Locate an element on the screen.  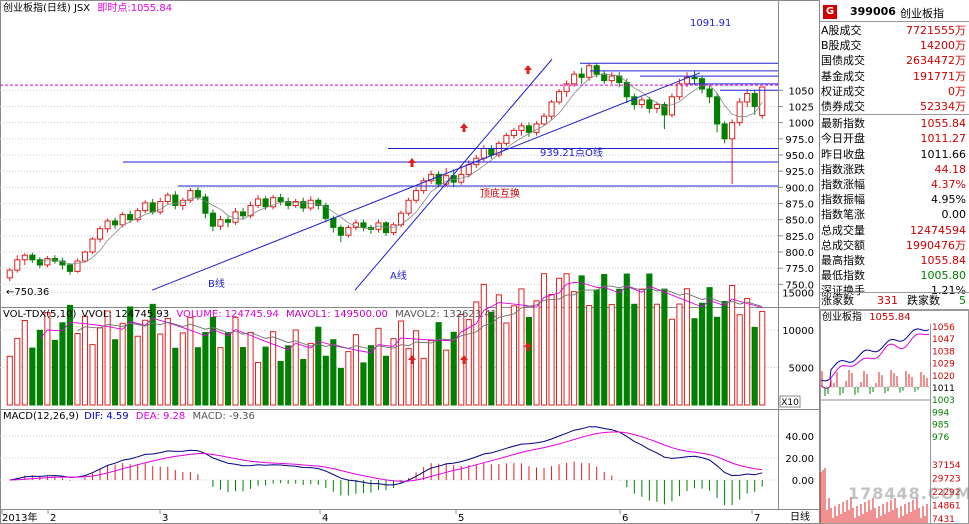
quote-label: 总成交量 is located at coordinates (843, 230).